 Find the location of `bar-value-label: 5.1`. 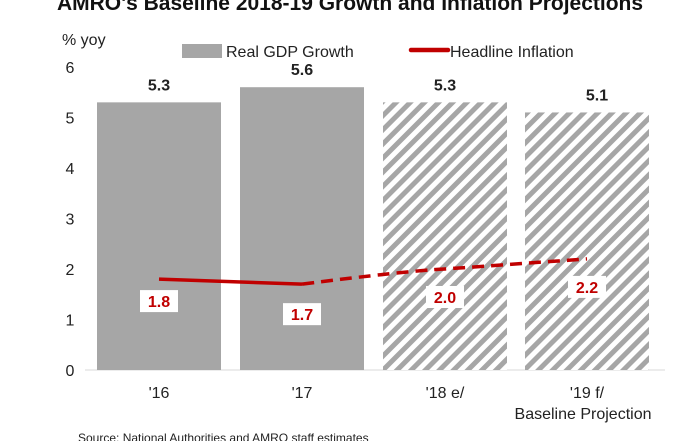

bar-value-label: 5.1 is located at coordinates (597, 95).